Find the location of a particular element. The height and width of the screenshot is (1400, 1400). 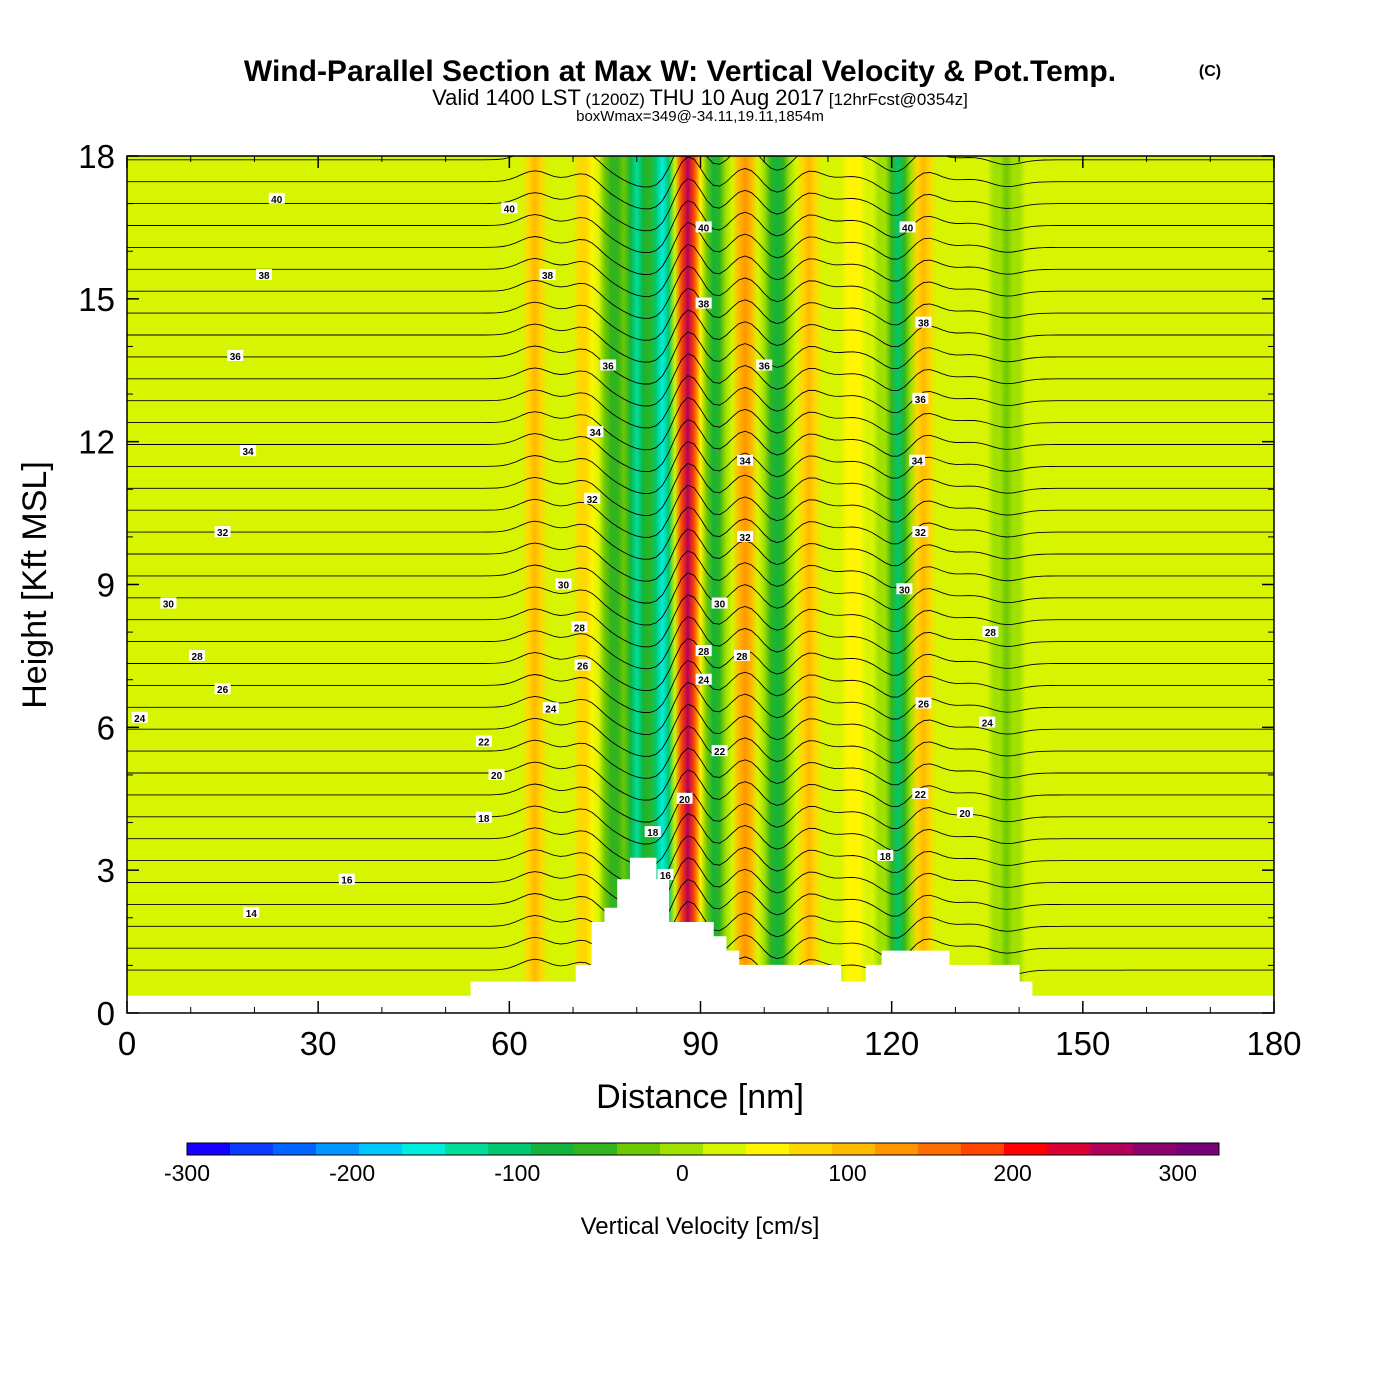

theta-label-text: 22 is located at coordinates (720, 752).